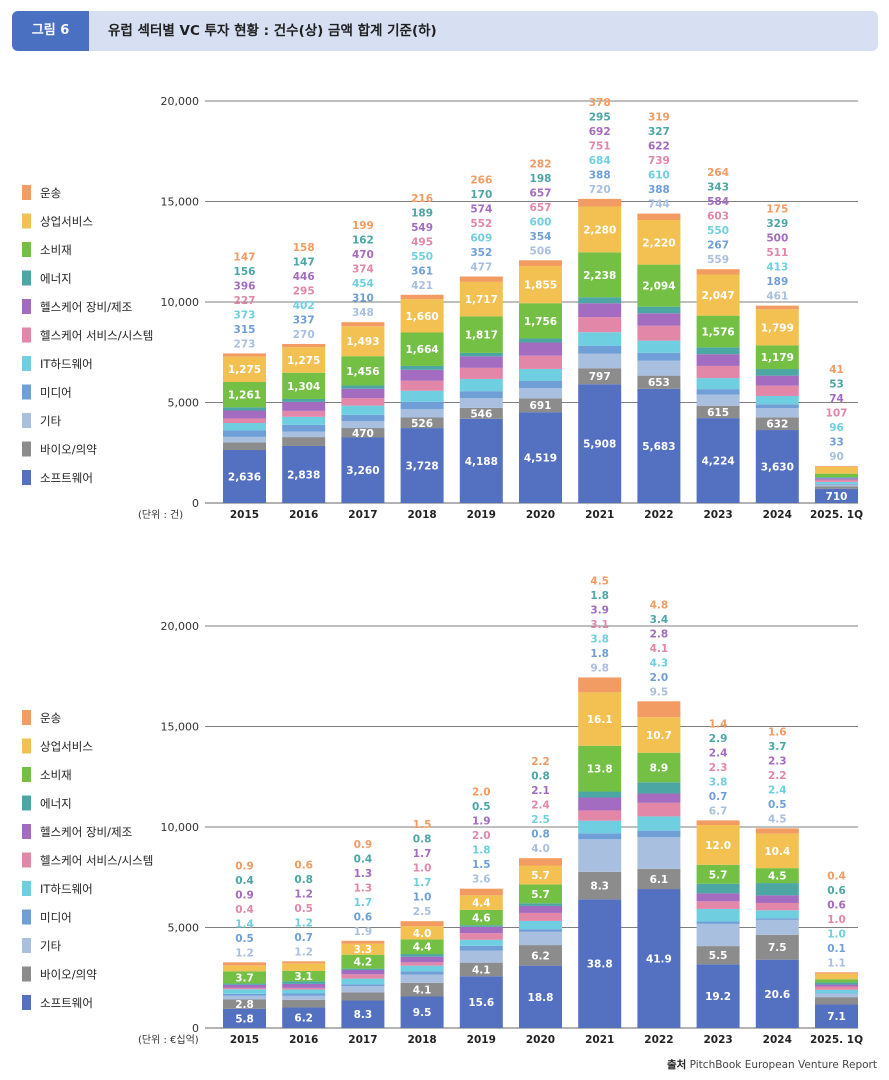  I want to click on data-label: 4.1, so click(481, 970).